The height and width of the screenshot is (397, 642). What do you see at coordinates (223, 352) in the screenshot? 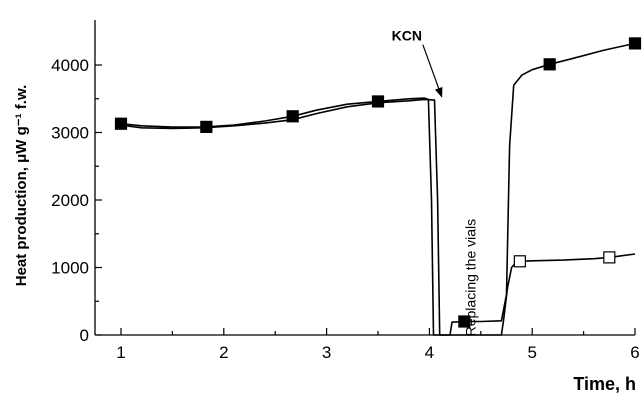
I see `x-tick-label: 2` at bounding box center [223, 352].